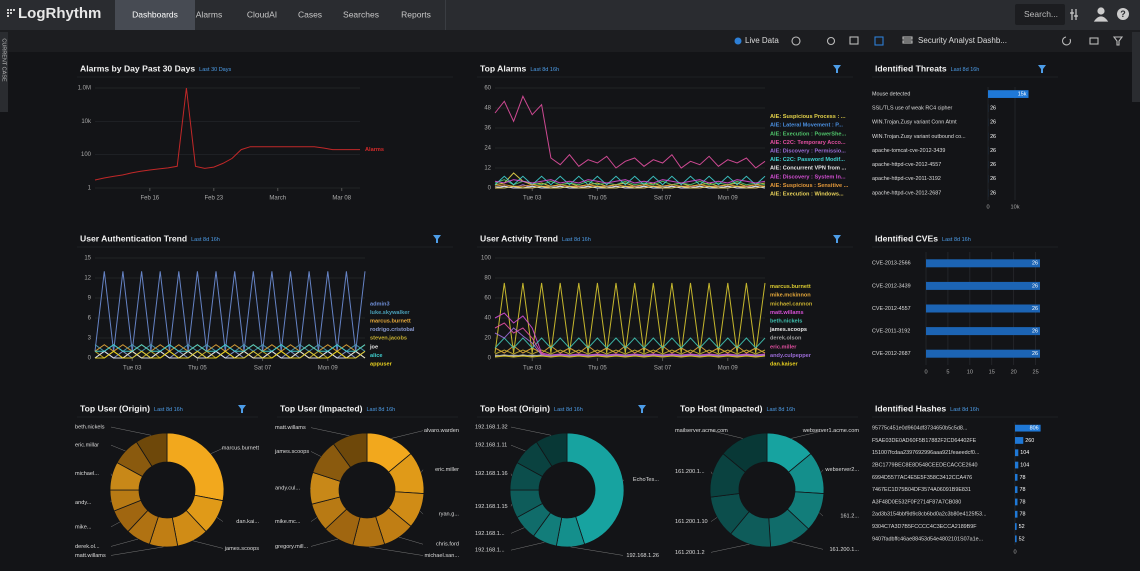 This screenshot has width=1140, height=571. I want to click on widget-title: Top Alarms, so click(503, 68).